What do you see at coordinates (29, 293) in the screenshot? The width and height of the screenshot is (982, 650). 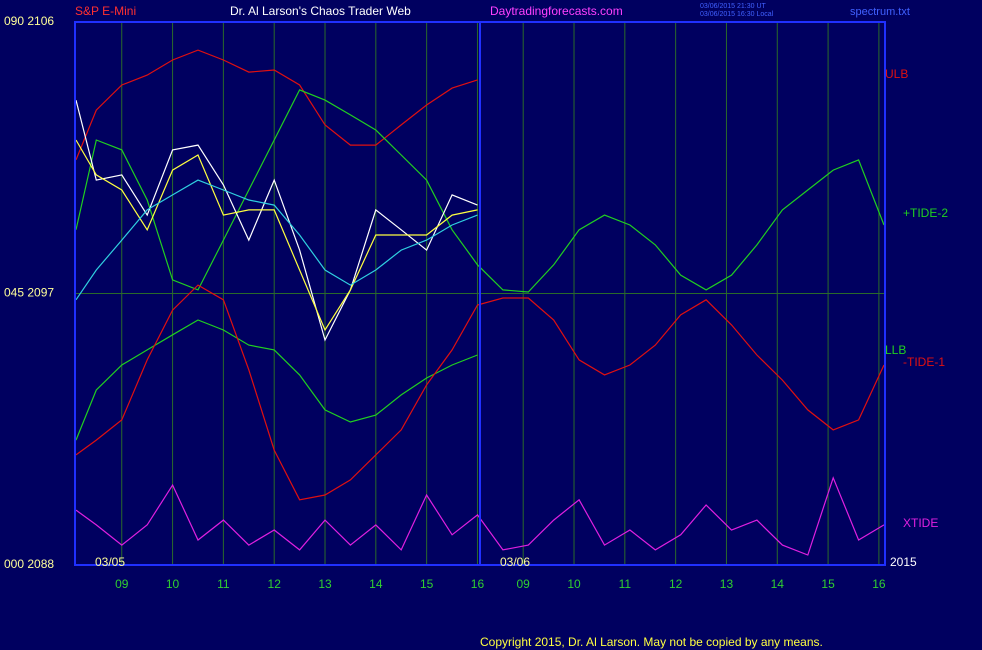 I see `y-tick-label: 045 2097` at bounding box center [29, 293].